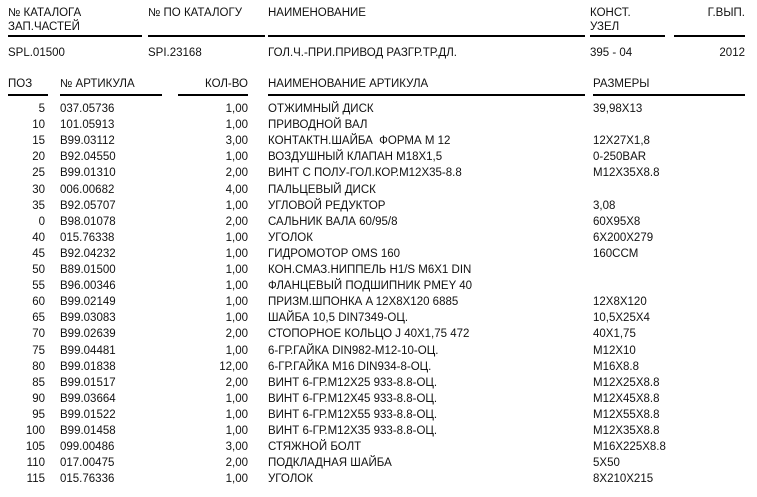 This screenshot has width=757, height=497. What do you see at coordinates (620, 302) in the screenshot?
I see `row-size: 12X8X120` at bounding box center [620, 302].